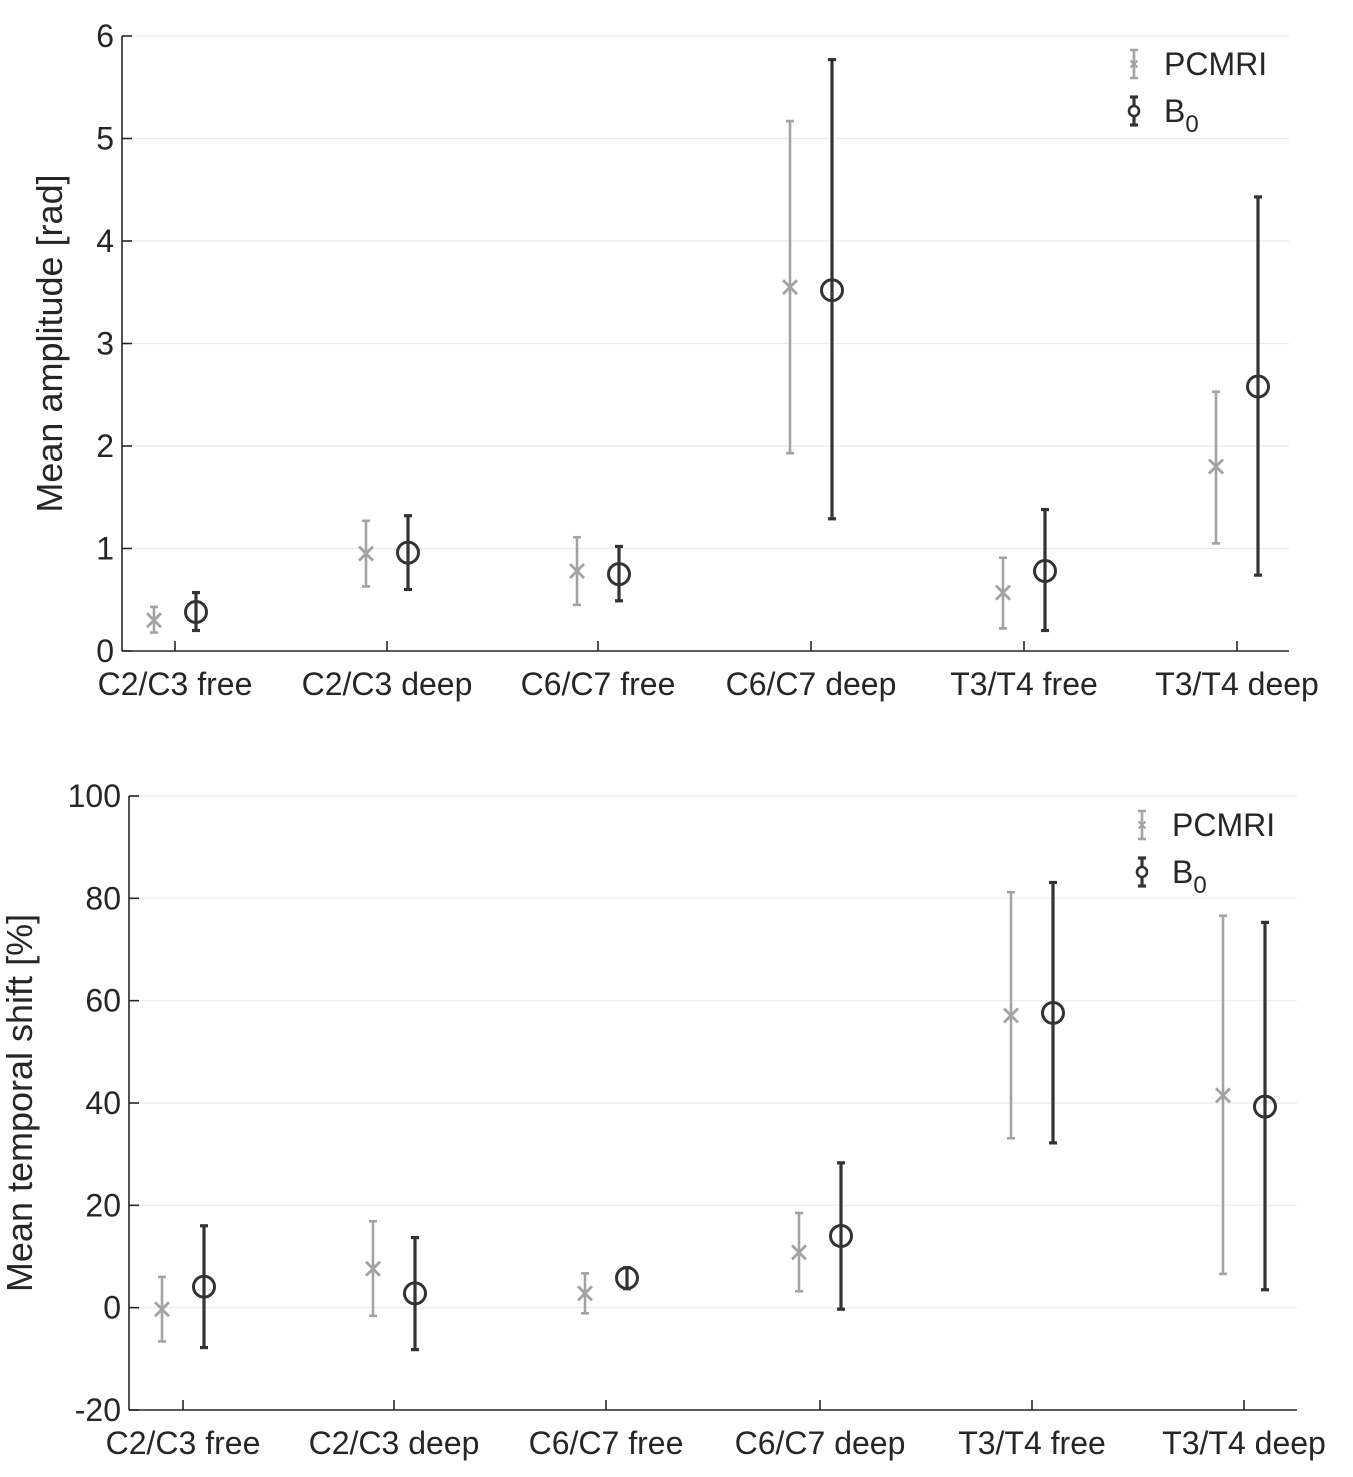 This screenshot has width=1353, height=1477. I want to click on y-tick-label: 40, so click(103, 1103).